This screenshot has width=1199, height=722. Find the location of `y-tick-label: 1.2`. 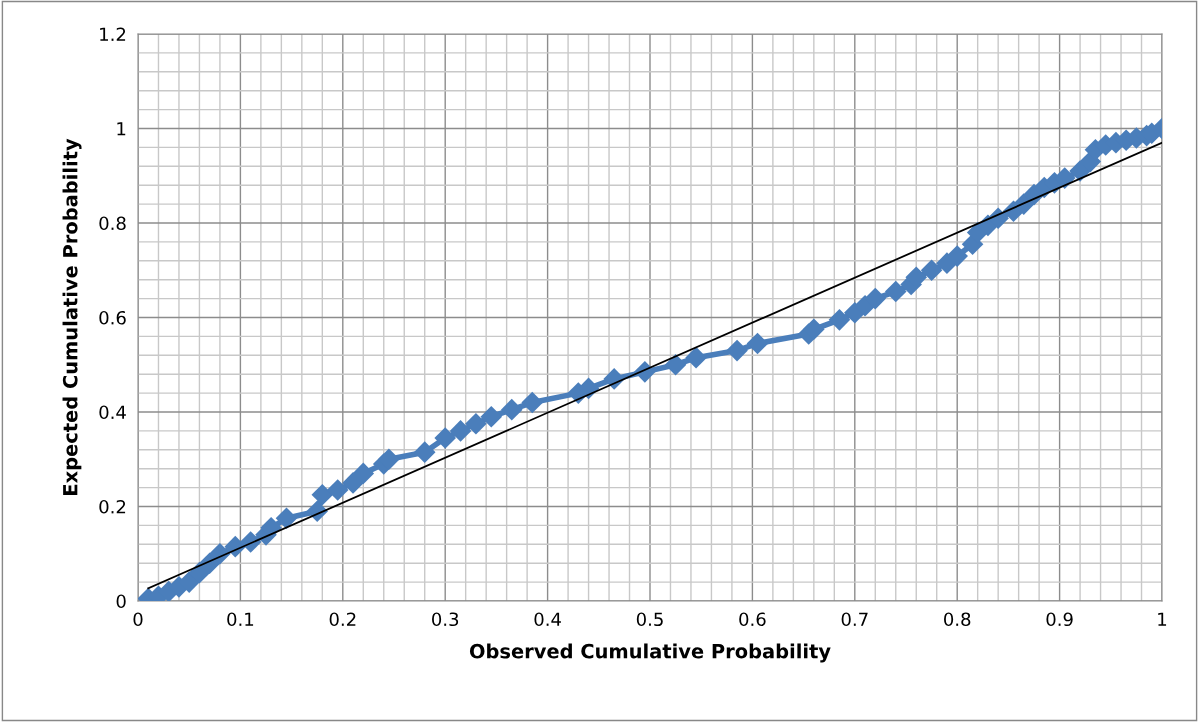

y-tick-label: 1.2 is located at coordinates (113, 34).